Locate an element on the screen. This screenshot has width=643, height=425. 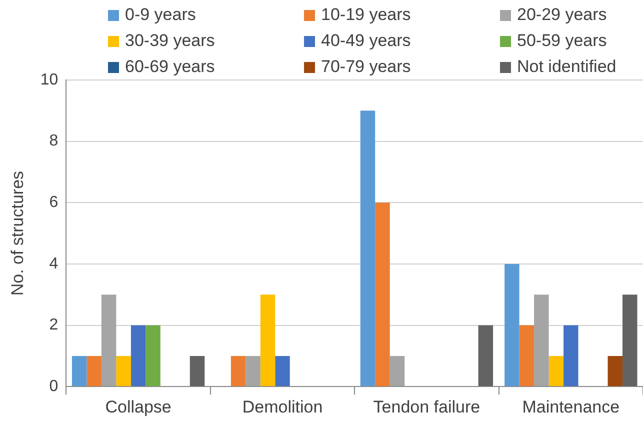
y-tick-label: 6 is located at coordinates (53, 203).